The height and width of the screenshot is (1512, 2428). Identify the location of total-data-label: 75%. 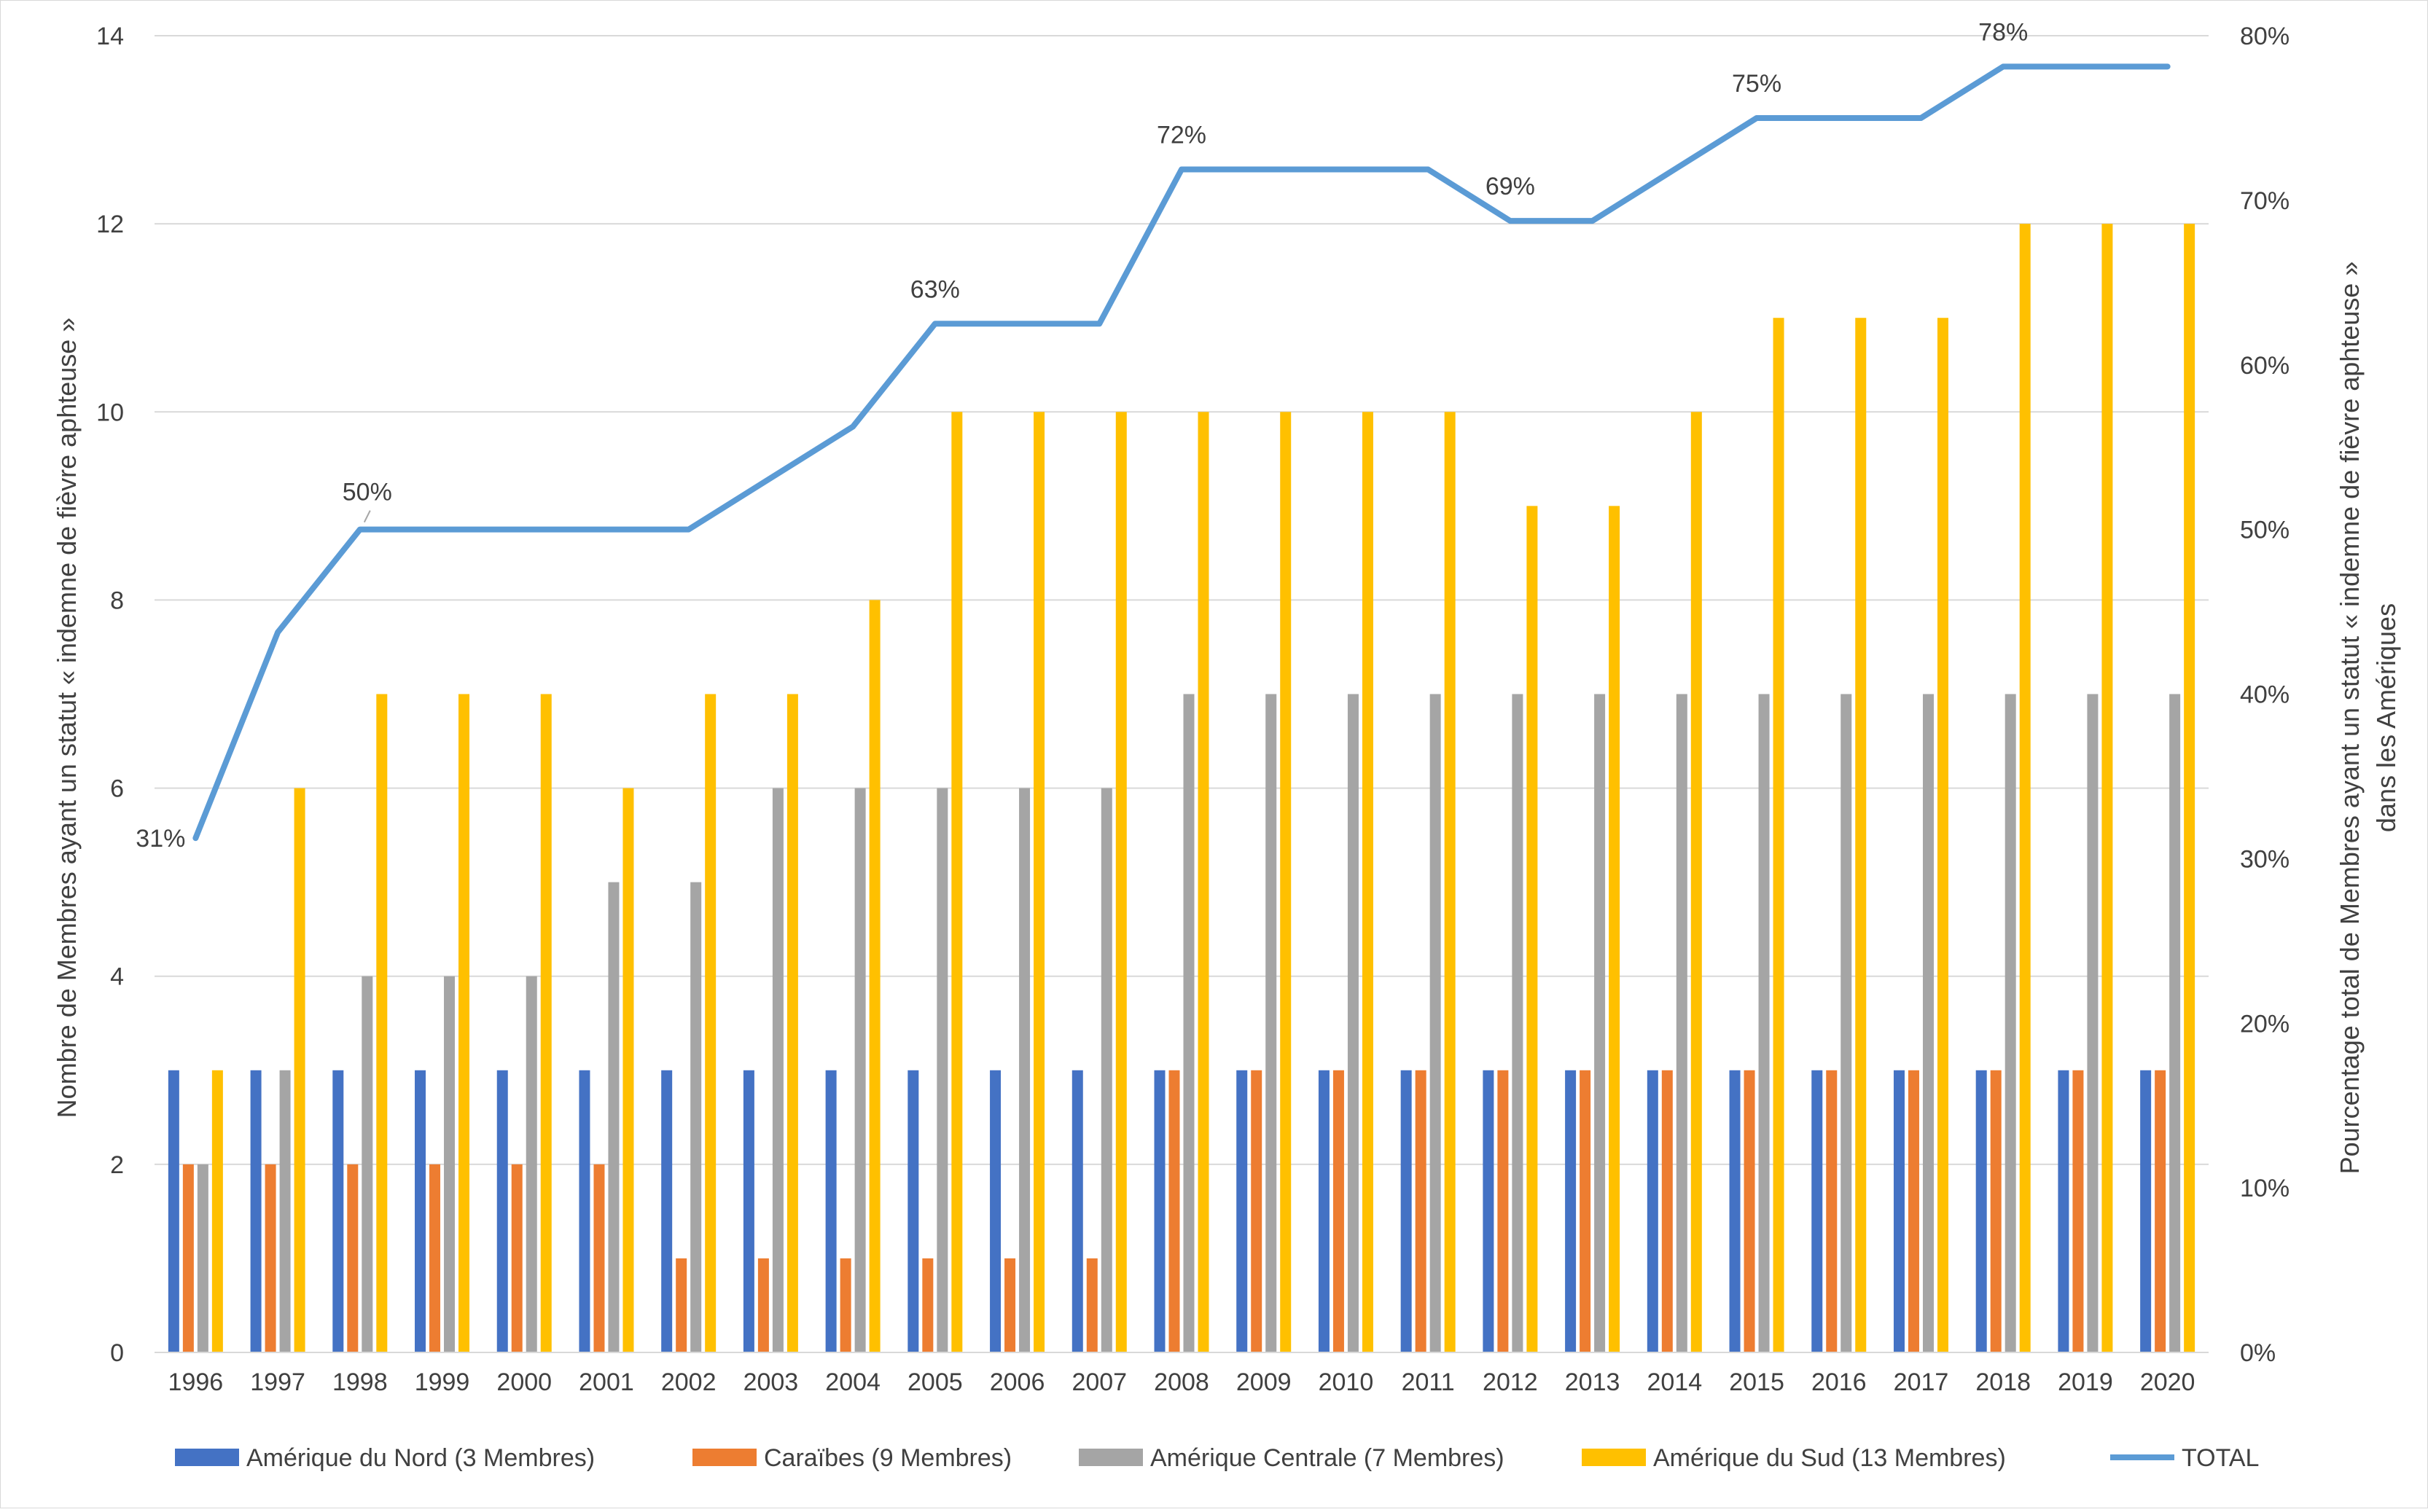
(1756, 84).